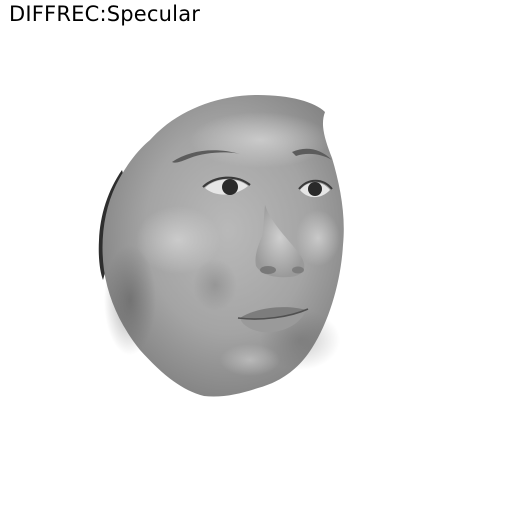 The image size is (512, 512). What do you see at coordinates (312, 154) in the screenshot?
I see `right-eyebrow` at bounding box center [312, 154].